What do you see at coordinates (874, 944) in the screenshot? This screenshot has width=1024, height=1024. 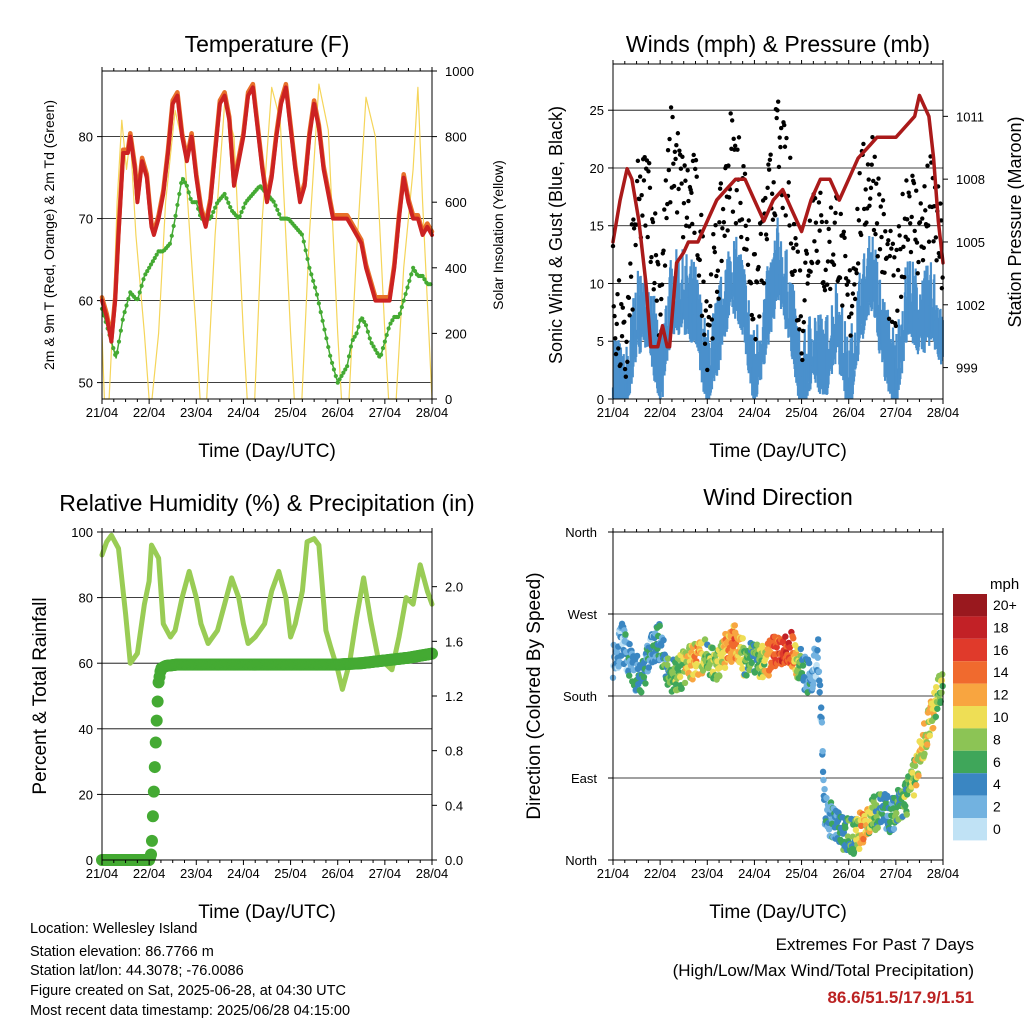 I see `extremes-title: Extremes For Past 7 Days` at bounding box center [874, 944].